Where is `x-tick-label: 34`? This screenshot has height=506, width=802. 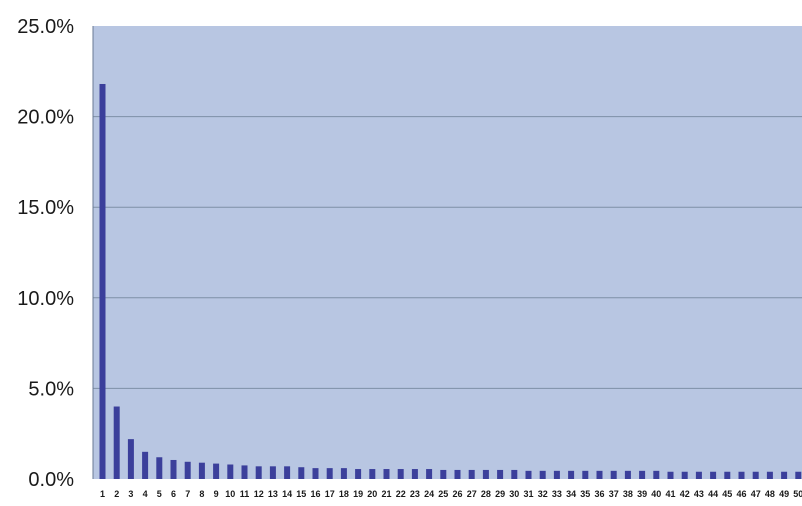
x-tick-label: 34 is located at coordinates (571, 494).